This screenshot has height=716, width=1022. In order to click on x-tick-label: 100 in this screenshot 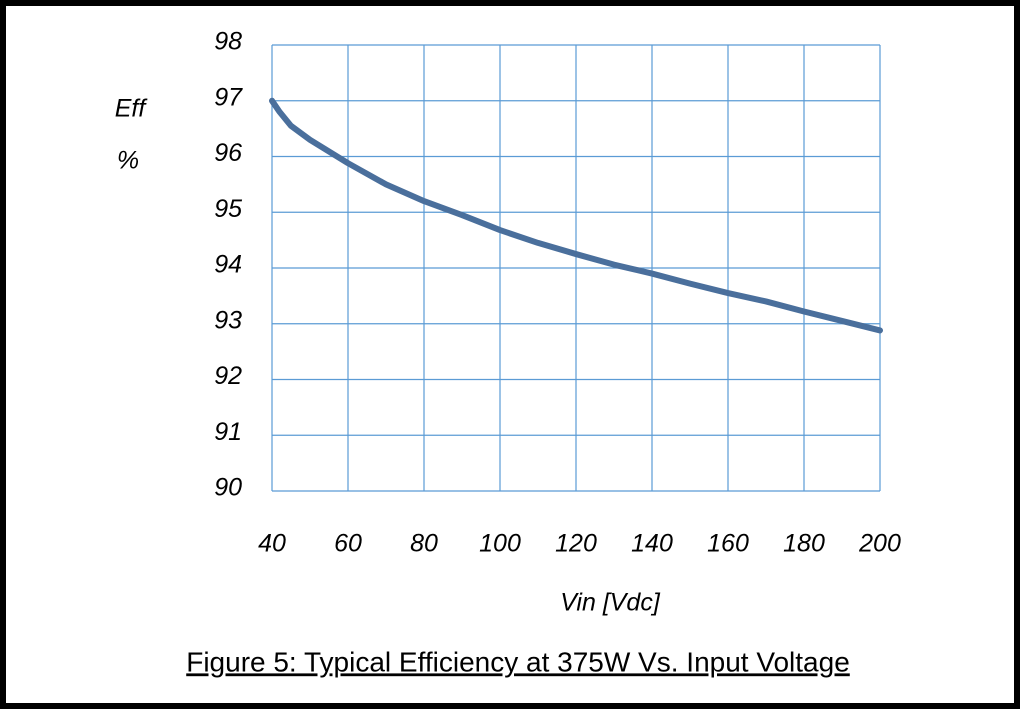, I will do `click(500, 544)`.